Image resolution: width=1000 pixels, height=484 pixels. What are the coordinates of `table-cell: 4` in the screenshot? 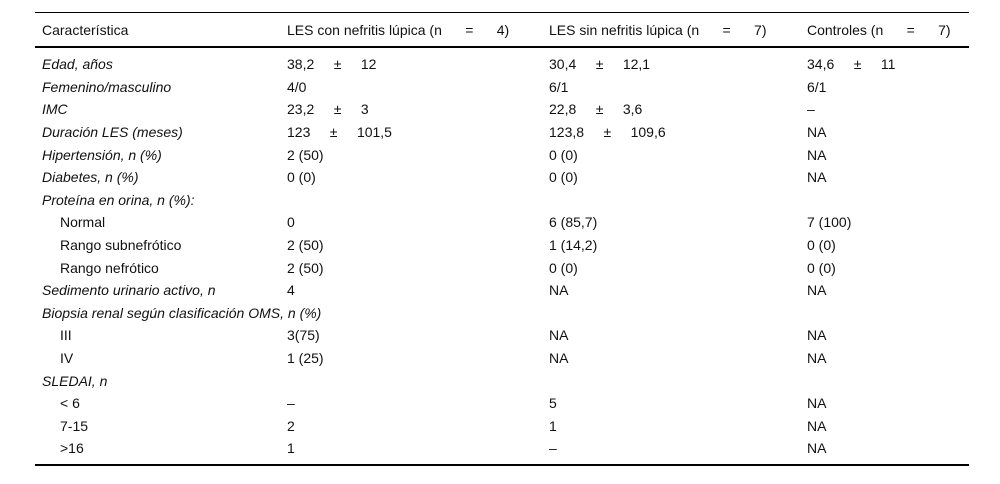 It's located at (291, 290).